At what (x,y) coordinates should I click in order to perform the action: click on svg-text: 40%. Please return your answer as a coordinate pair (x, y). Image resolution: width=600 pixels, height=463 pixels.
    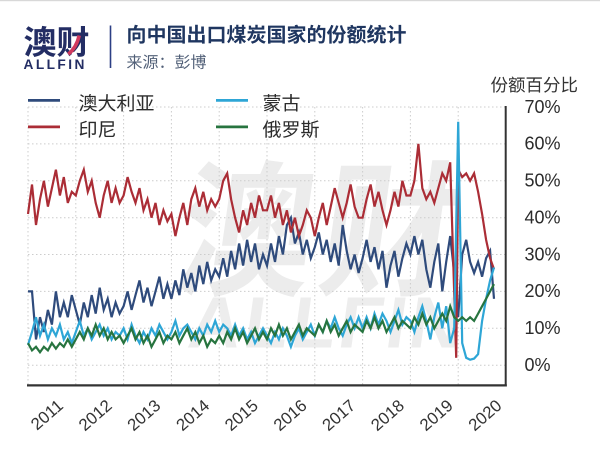
    Looking at the image, I should click on (543, 218).